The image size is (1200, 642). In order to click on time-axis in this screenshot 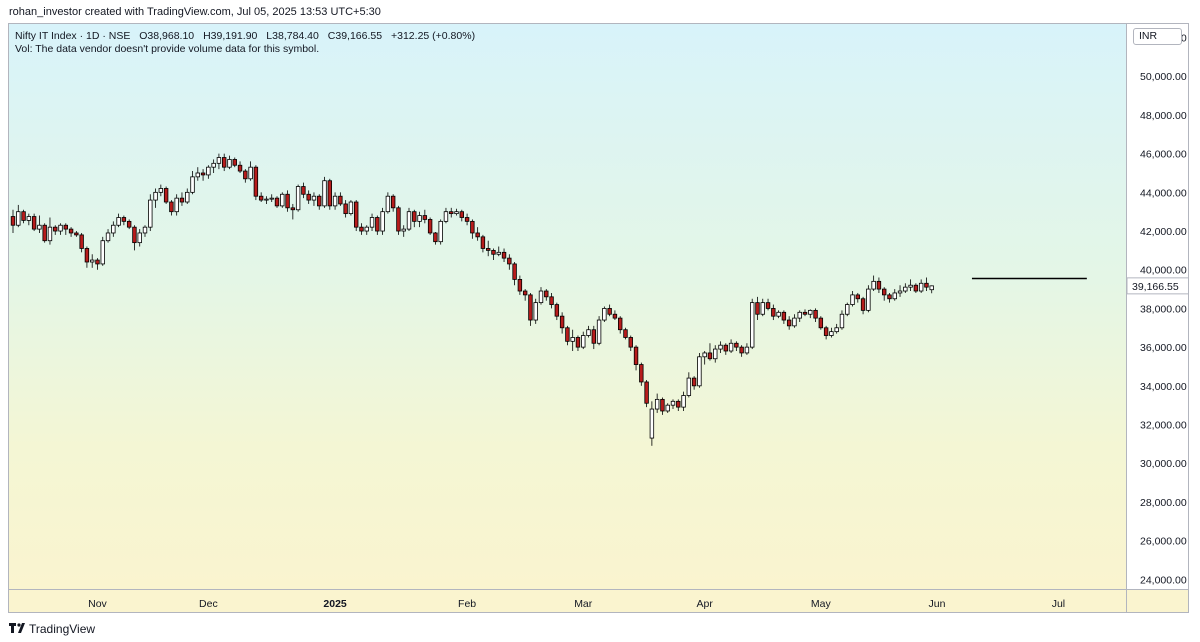, I will do `click(598, 600)`.